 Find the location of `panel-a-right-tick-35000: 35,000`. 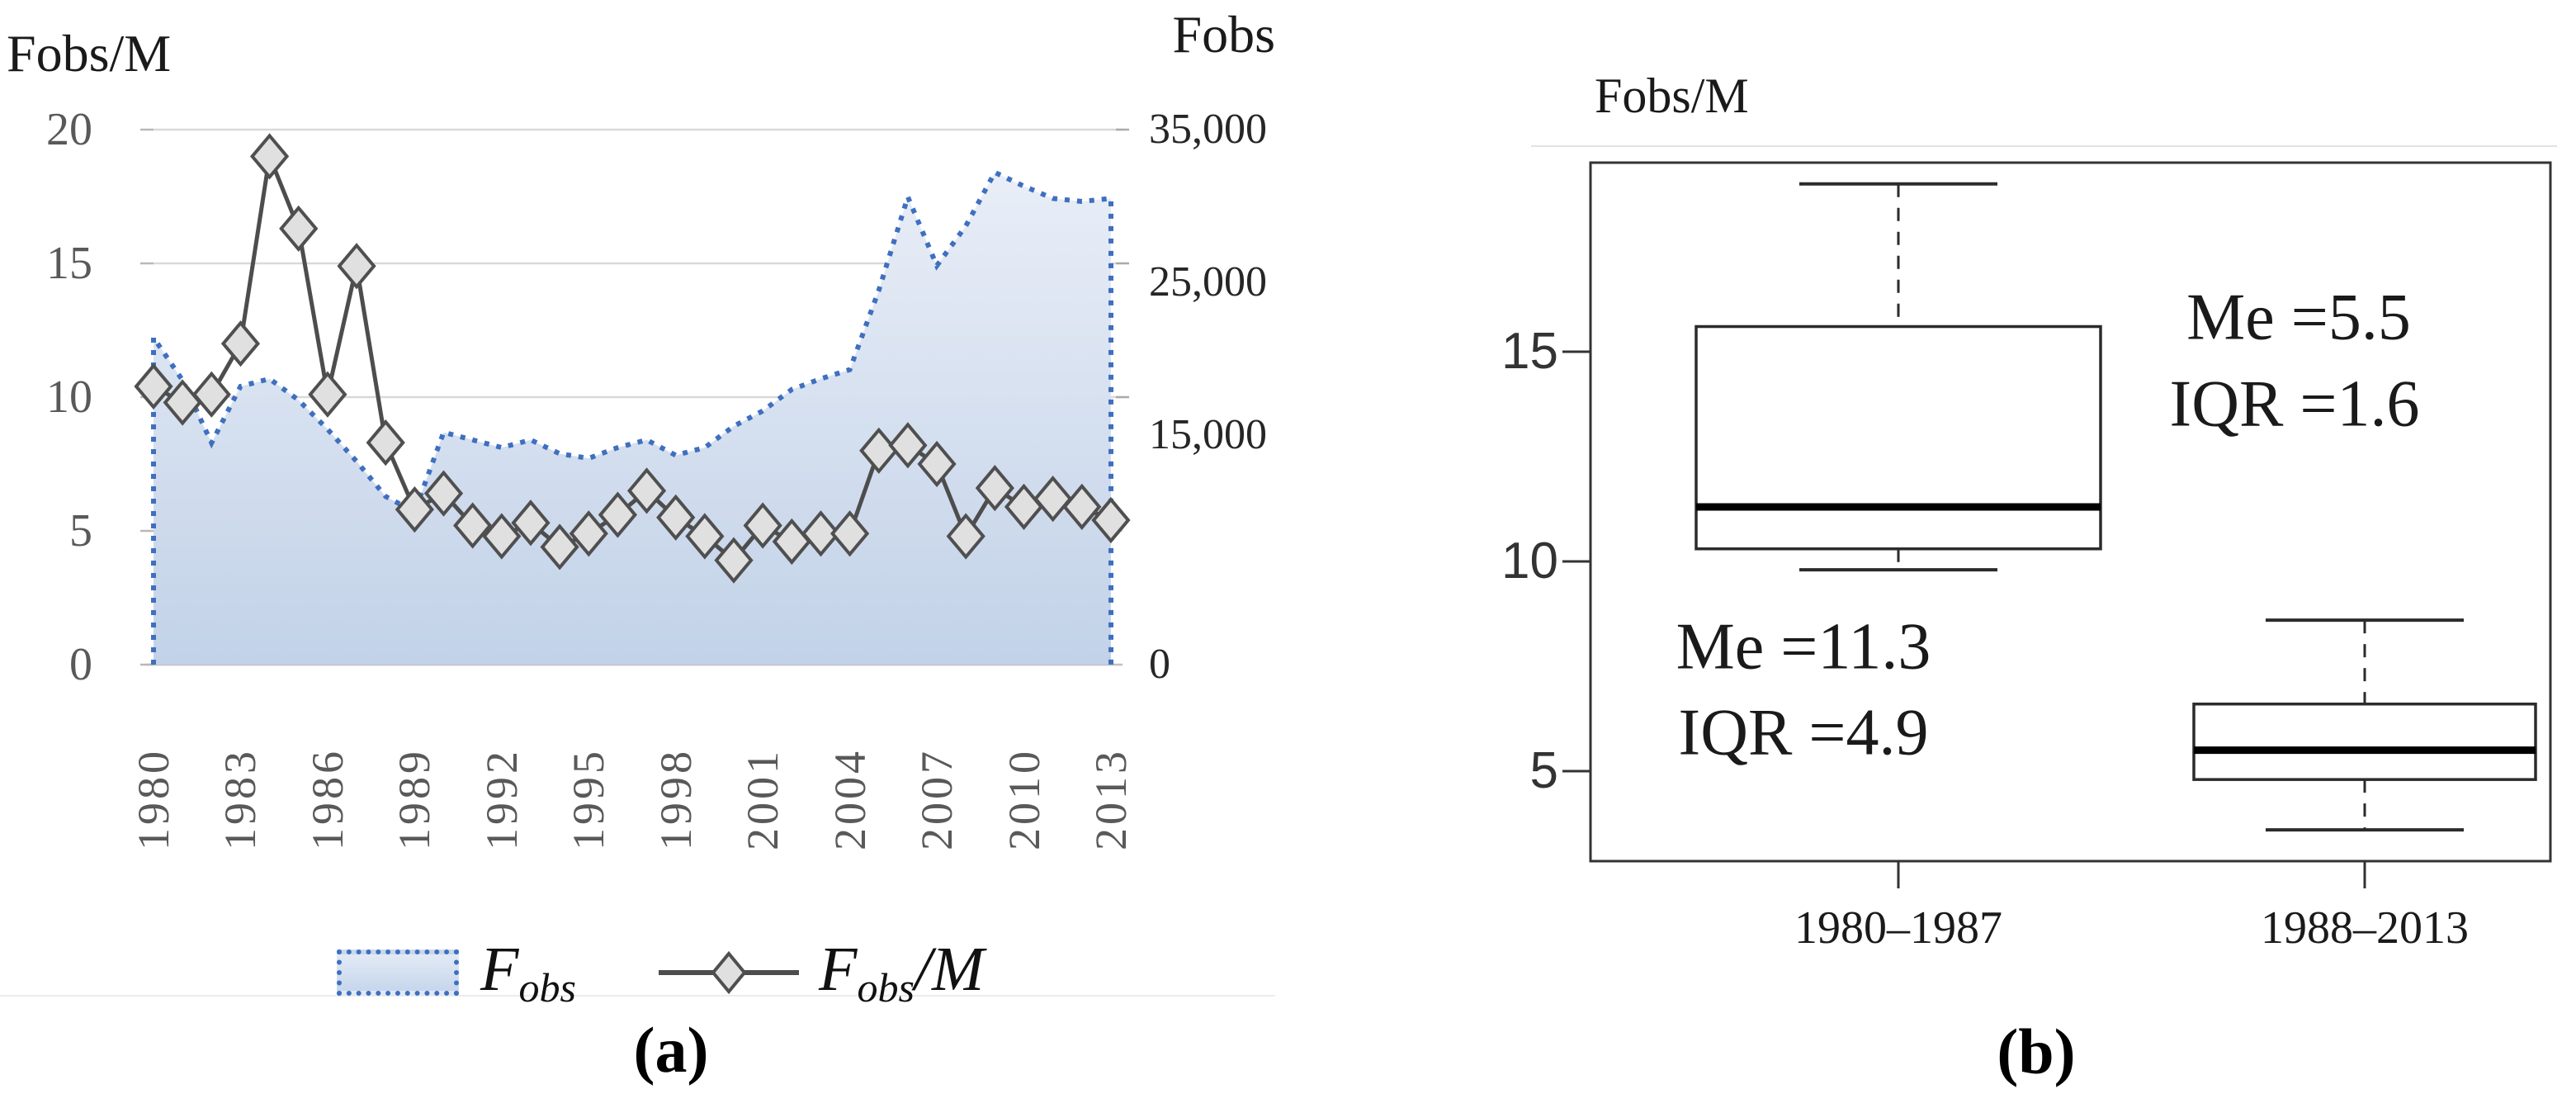

panel-a-right-tick-35000: 35,000 is located at coordinates (1208, 129).